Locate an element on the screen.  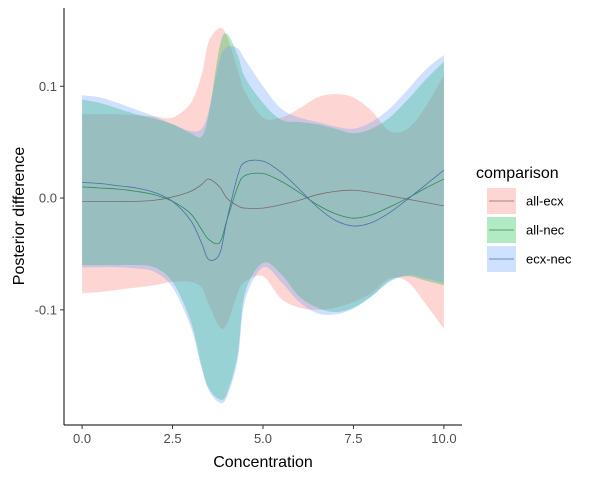
x-tick-label: 5.0 is located at coordinates (263, 438).